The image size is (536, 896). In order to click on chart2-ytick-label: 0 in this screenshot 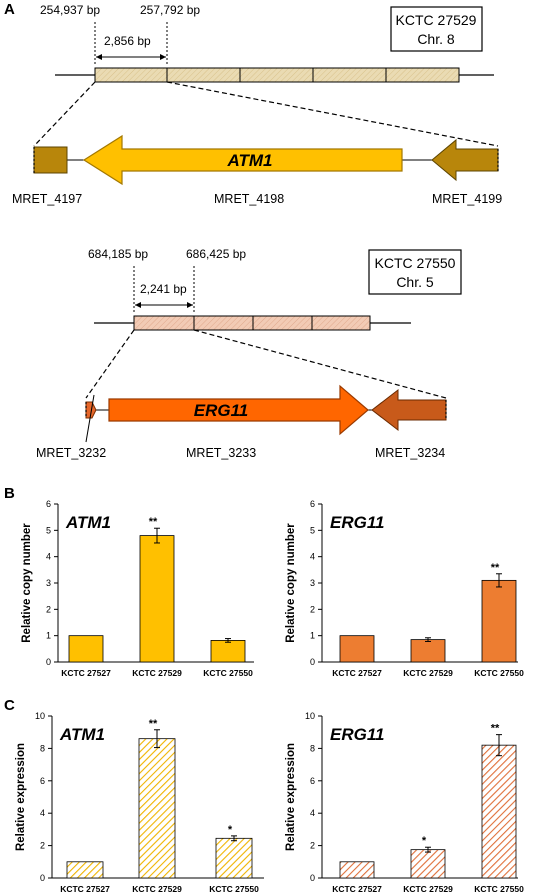, I will do `click(312, 662)`.